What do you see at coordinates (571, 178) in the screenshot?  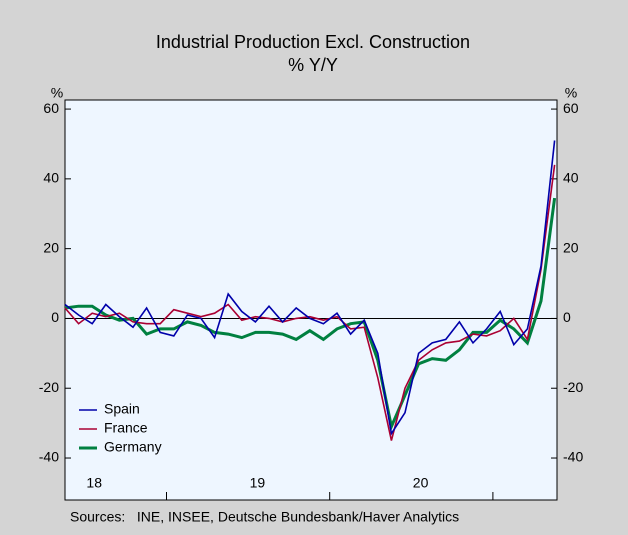 I see `y2-tick-label: 40` at bounding box center [571, 178].